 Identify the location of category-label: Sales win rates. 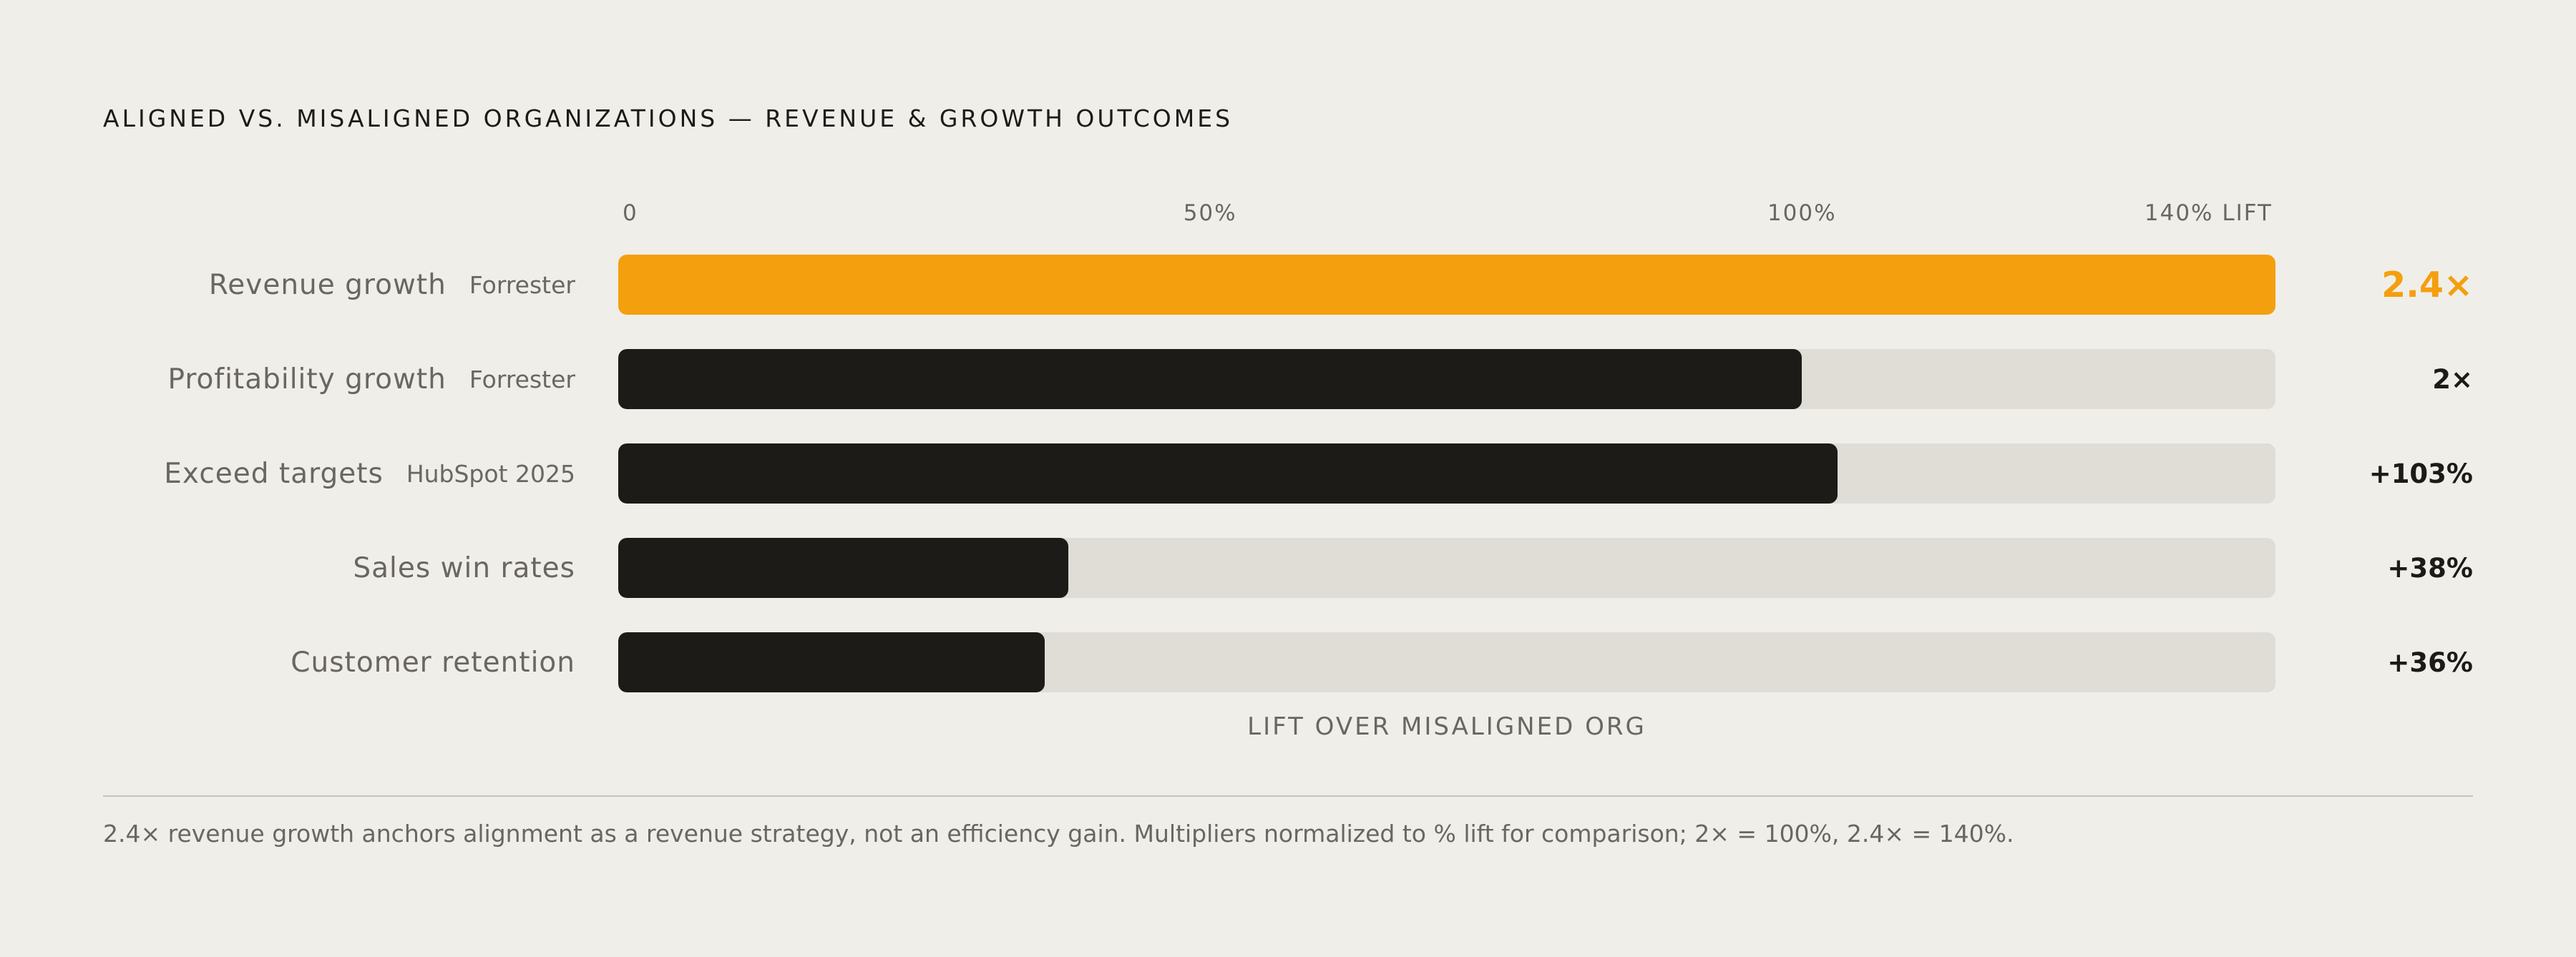
(464, 567).